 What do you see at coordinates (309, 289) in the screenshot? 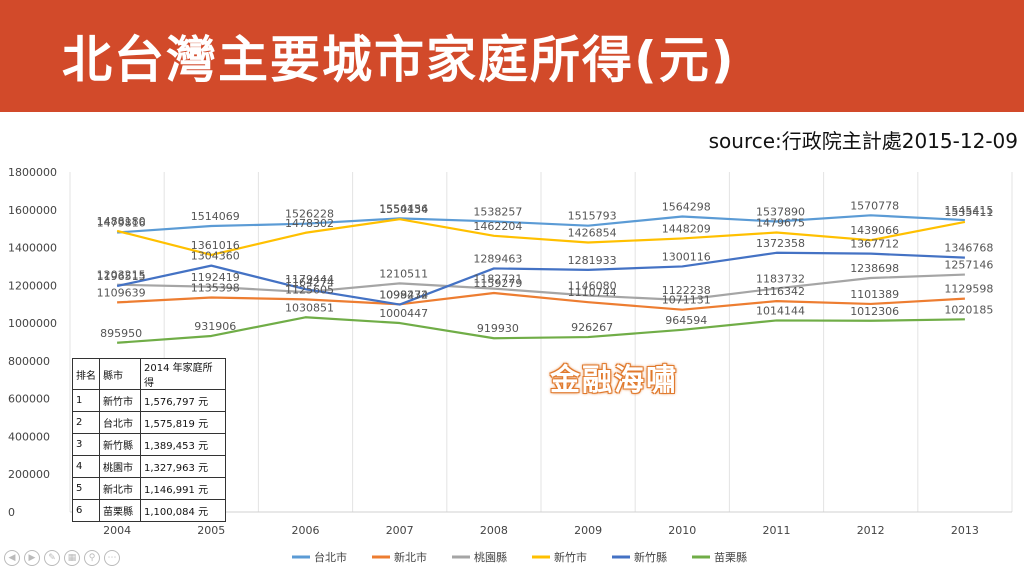
I see `data-label: 1125605` at bounding box center [309, 289].